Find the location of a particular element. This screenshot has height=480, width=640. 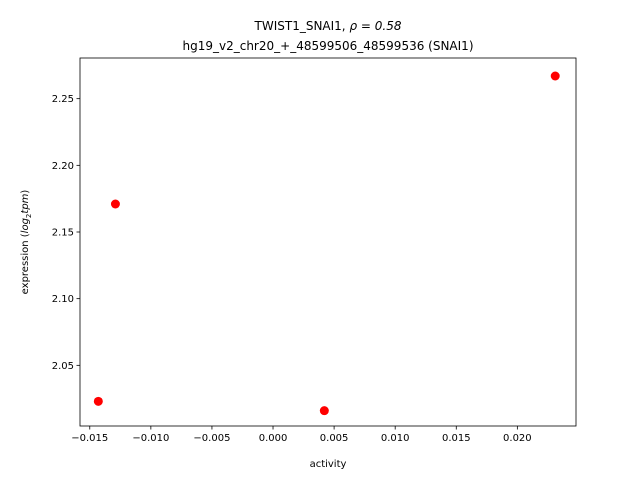

y-tick-label: 2.15 is located at coordinates (63, 233).